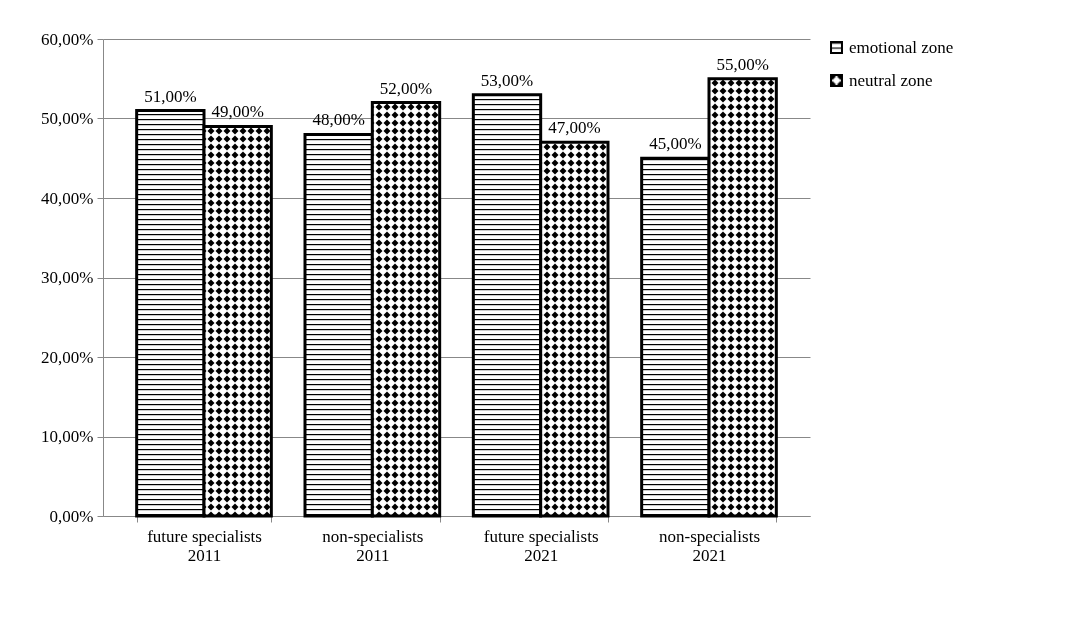 Image resolution: width=1077 pixels, height=617 pixels. Describe the element at coordinates (742, 64) in the screenshot. I see `data-label: 55,00%` at that location.